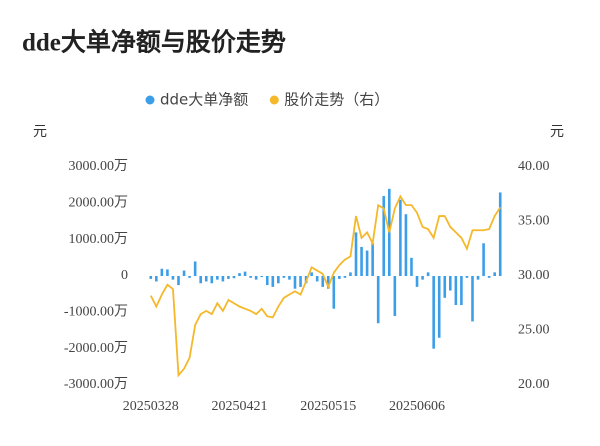 The image size is (600, 446). I want to click on x-tick-label: 20250328, so click(151, 406).